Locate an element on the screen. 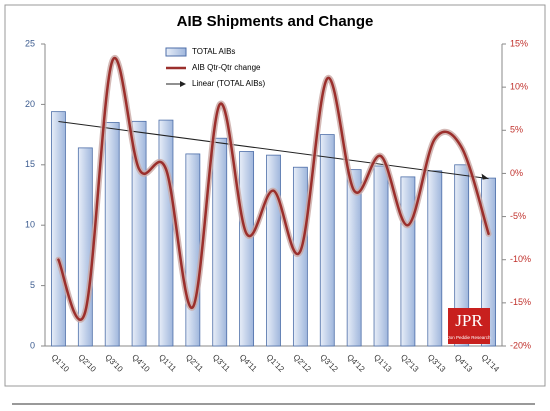  y-tick-label: 15 is located at coordinates (30, 164).